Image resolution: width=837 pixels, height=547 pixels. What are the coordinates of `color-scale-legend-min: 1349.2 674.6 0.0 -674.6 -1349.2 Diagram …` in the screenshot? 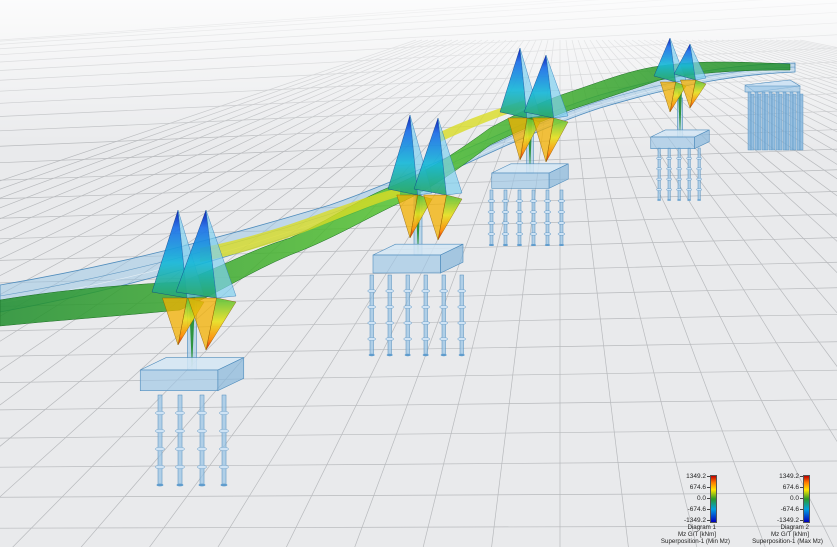 It's located at (690, 509).